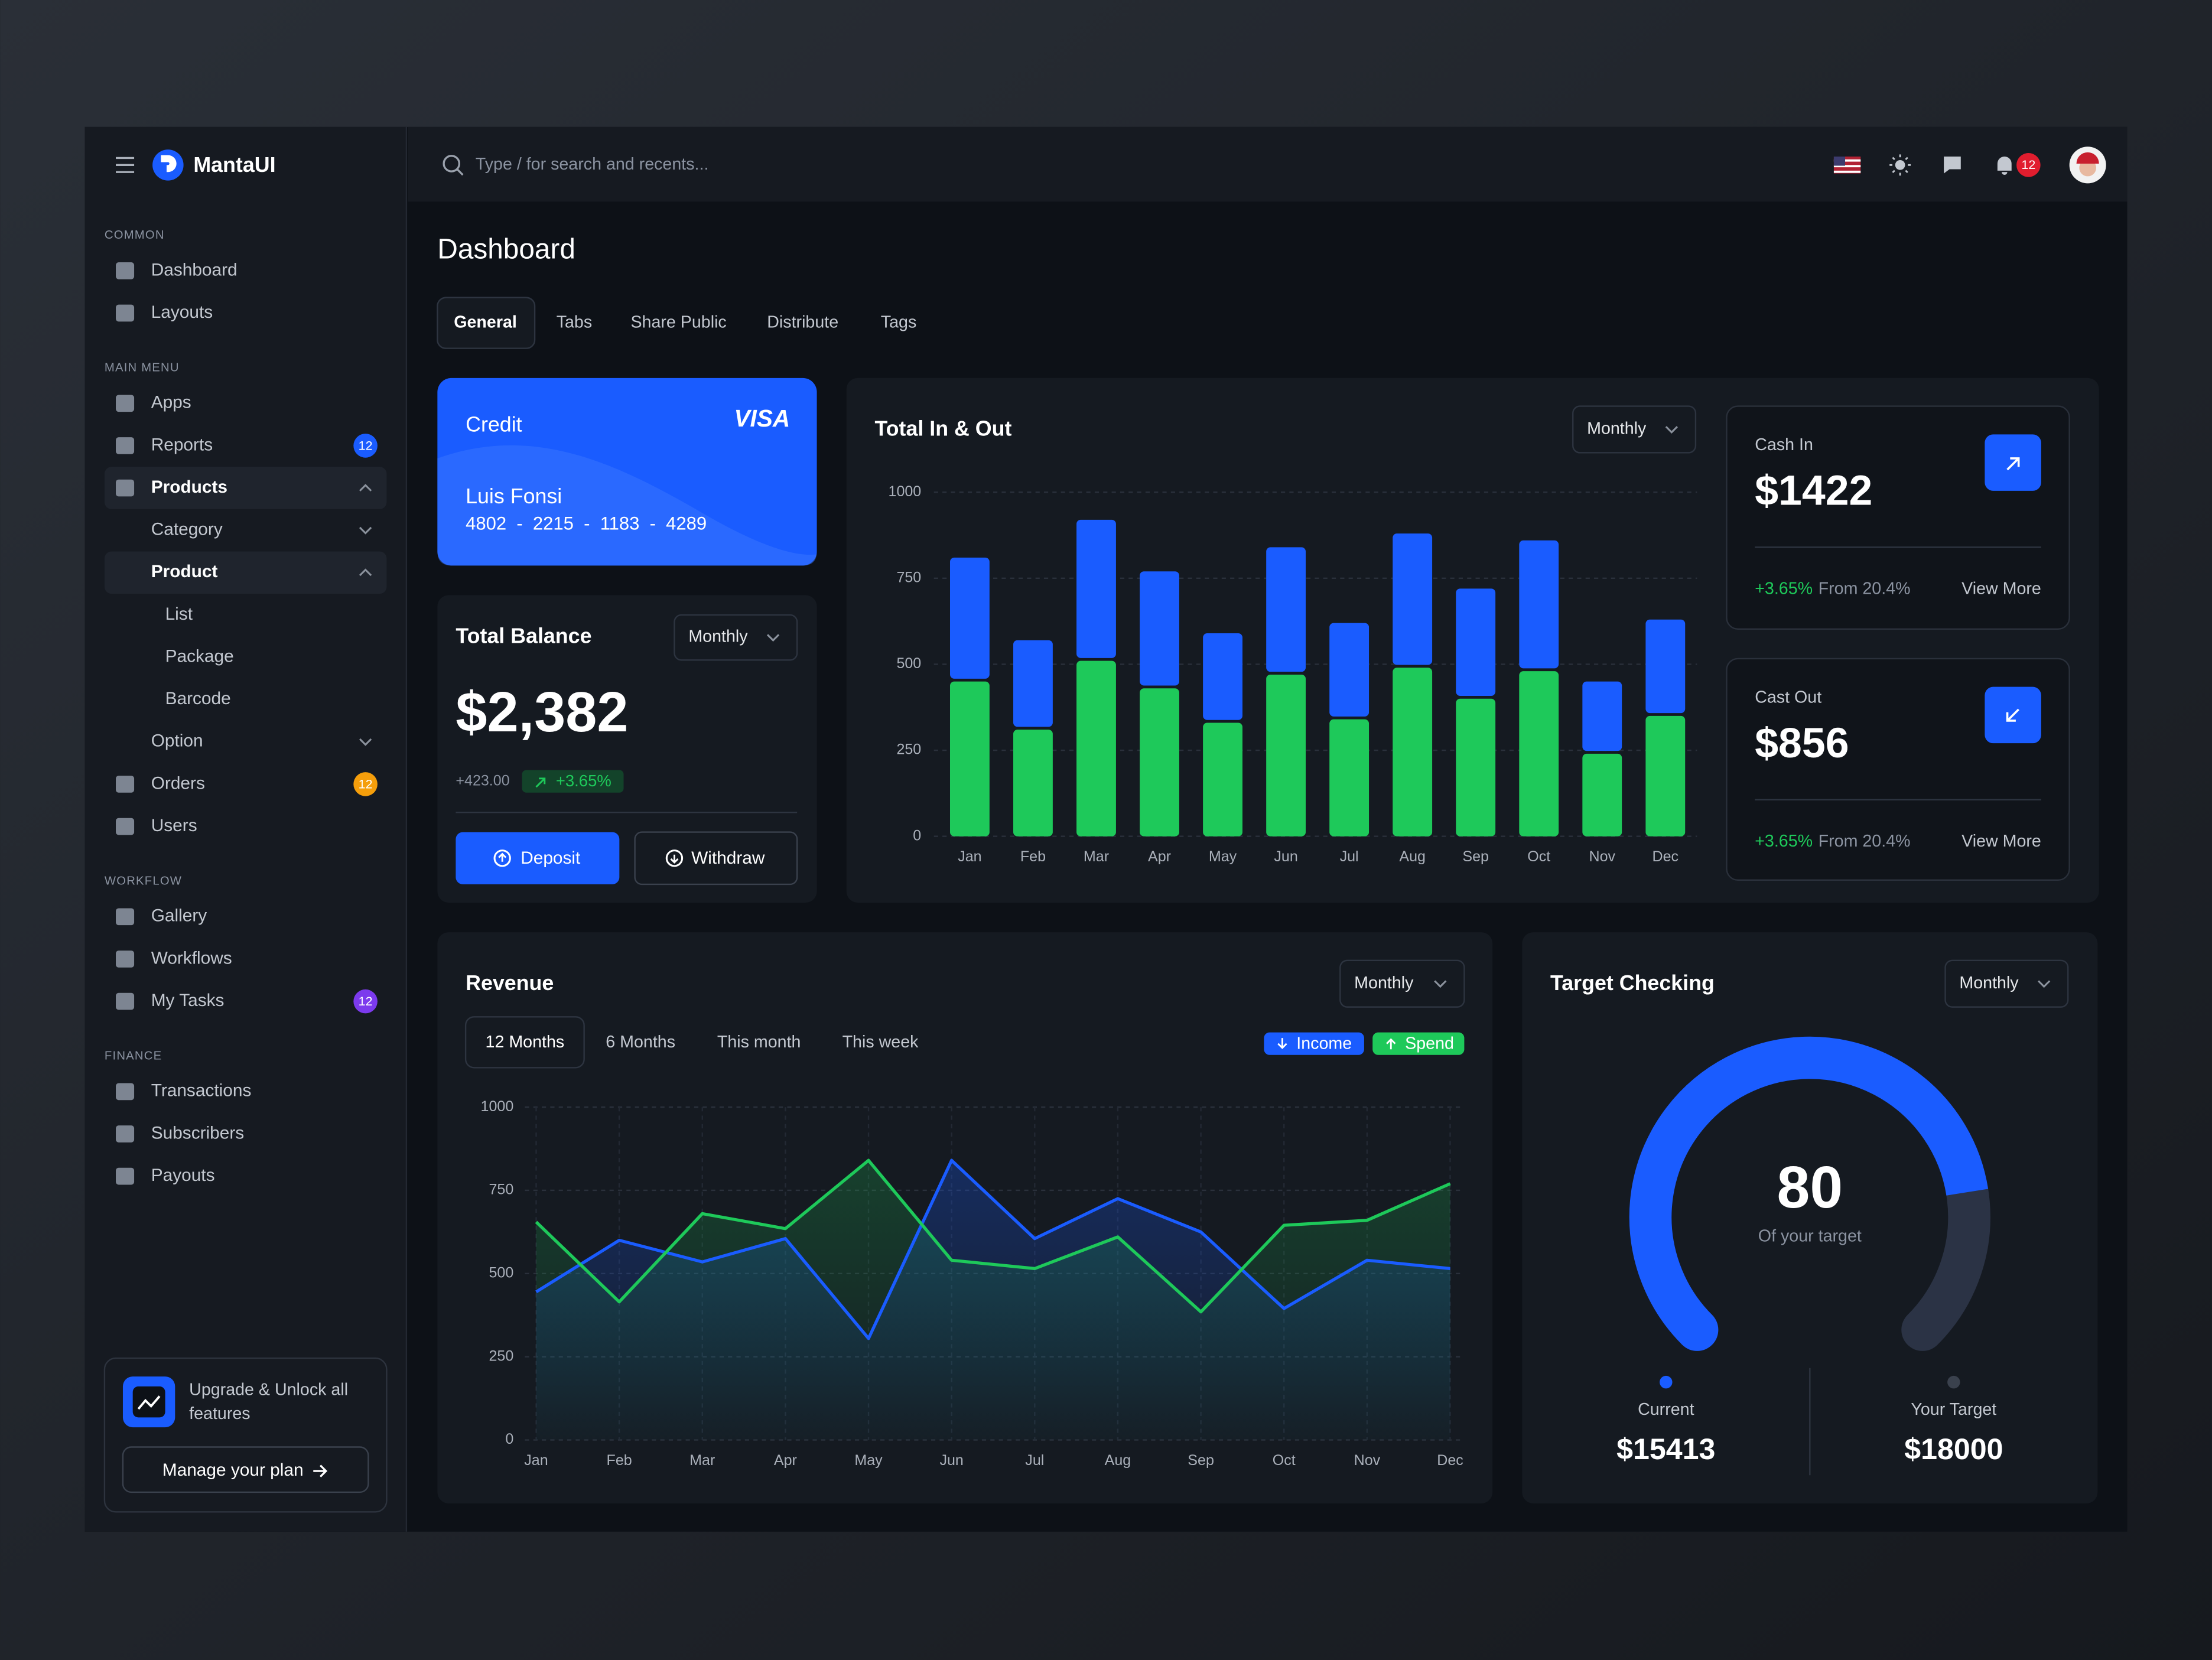 The height and width of the screenshot is (1660, 2212). What do you see at coordinates (195, 269) in the screenshot?
I see `menu-item: Dashboard` at bounding box center [195, 269].